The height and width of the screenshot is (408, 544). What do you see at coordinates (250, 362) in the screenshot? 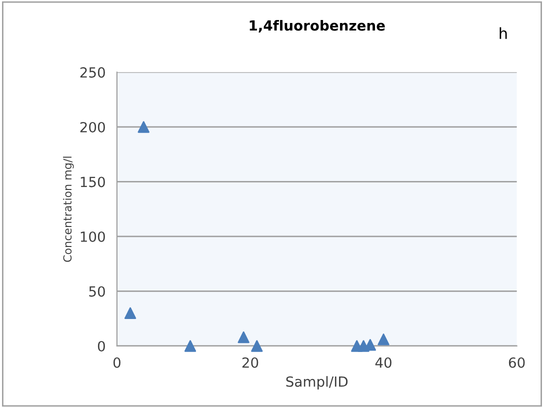
I see `x-tick-label: 20` at bounding box center [250, 362].